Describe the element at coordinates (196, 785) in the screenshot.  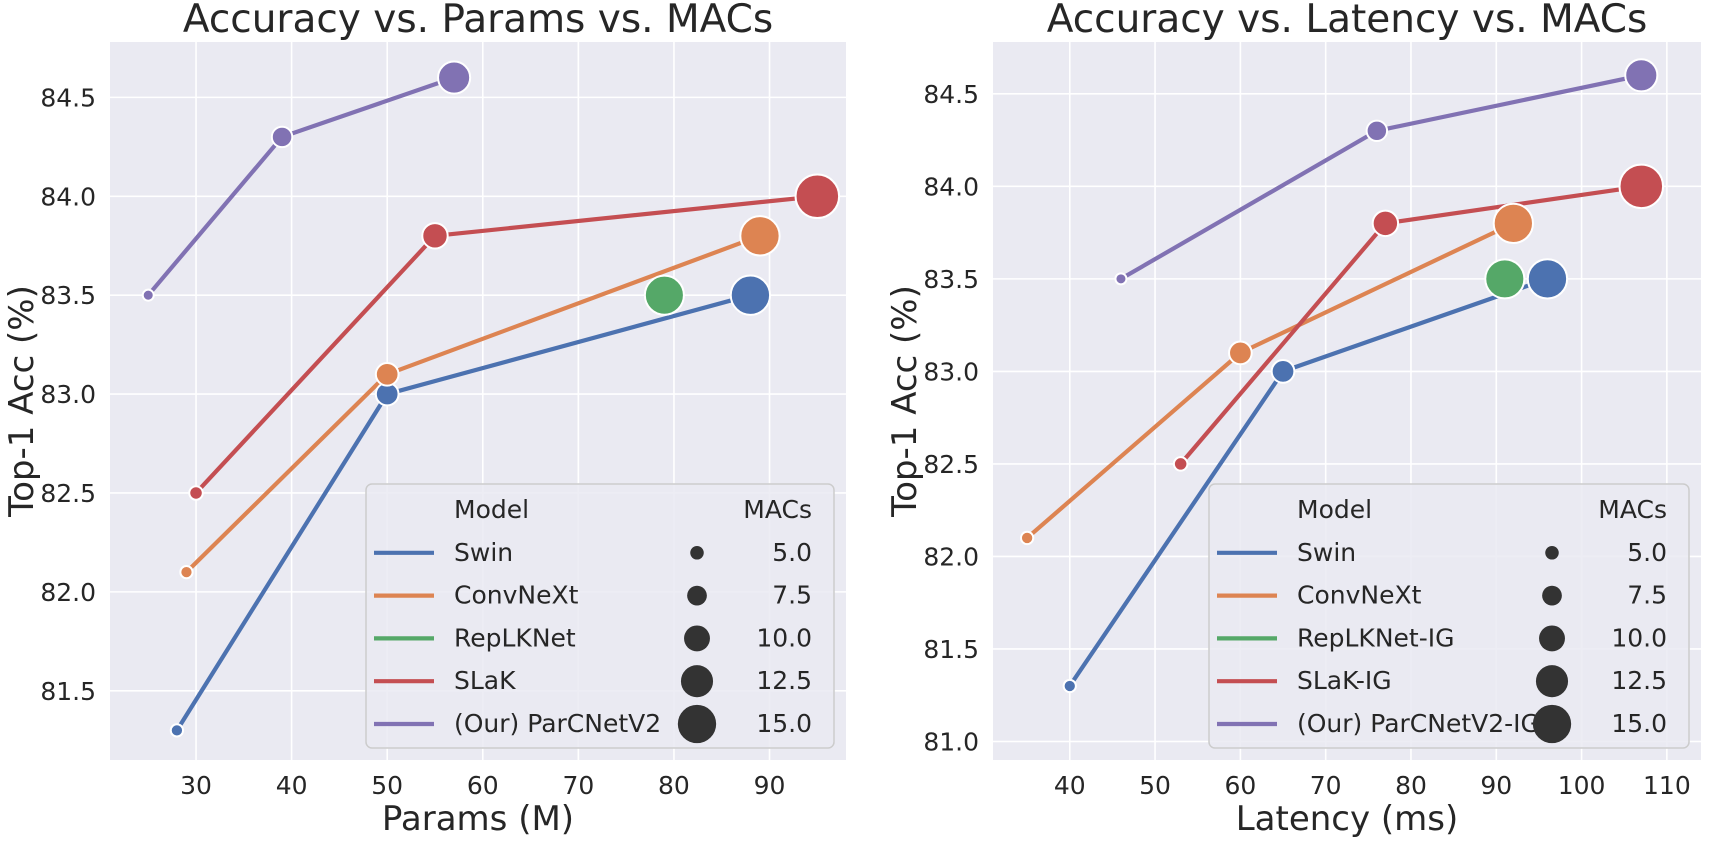
I see `x-tick-label: 30` at that location.